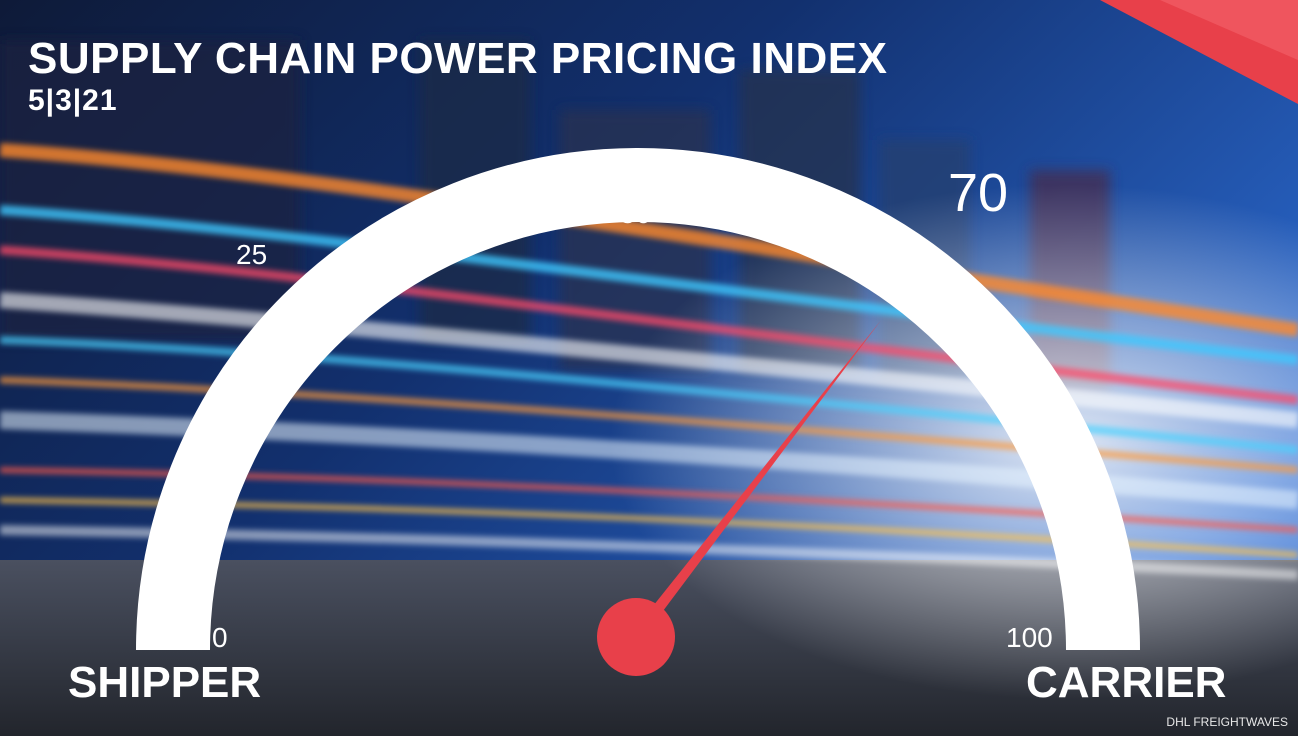 The width and height of the screenshot is (1298, 736). What do you see at coordinates (1029, 637) in the screenshot?
I see `tick-label-100: 100` at bounding box center [1029, 637].